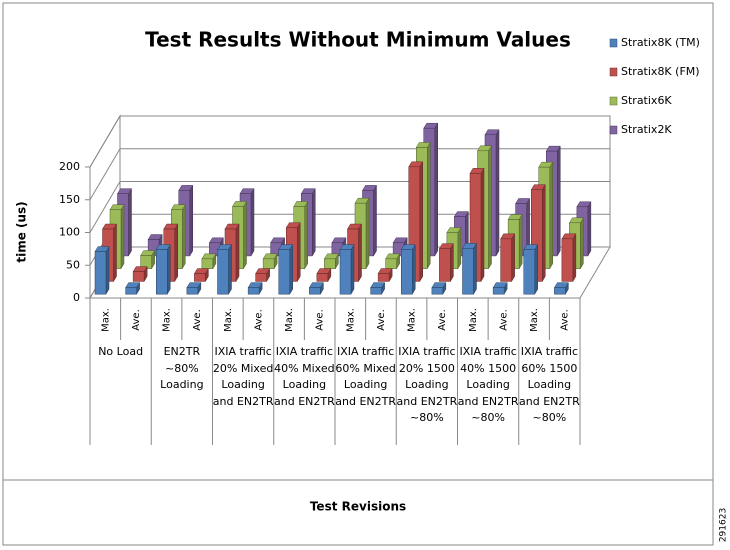 The image size is (730, 550). I want to click on legend-label: Stratix2K, so click(646, 129).